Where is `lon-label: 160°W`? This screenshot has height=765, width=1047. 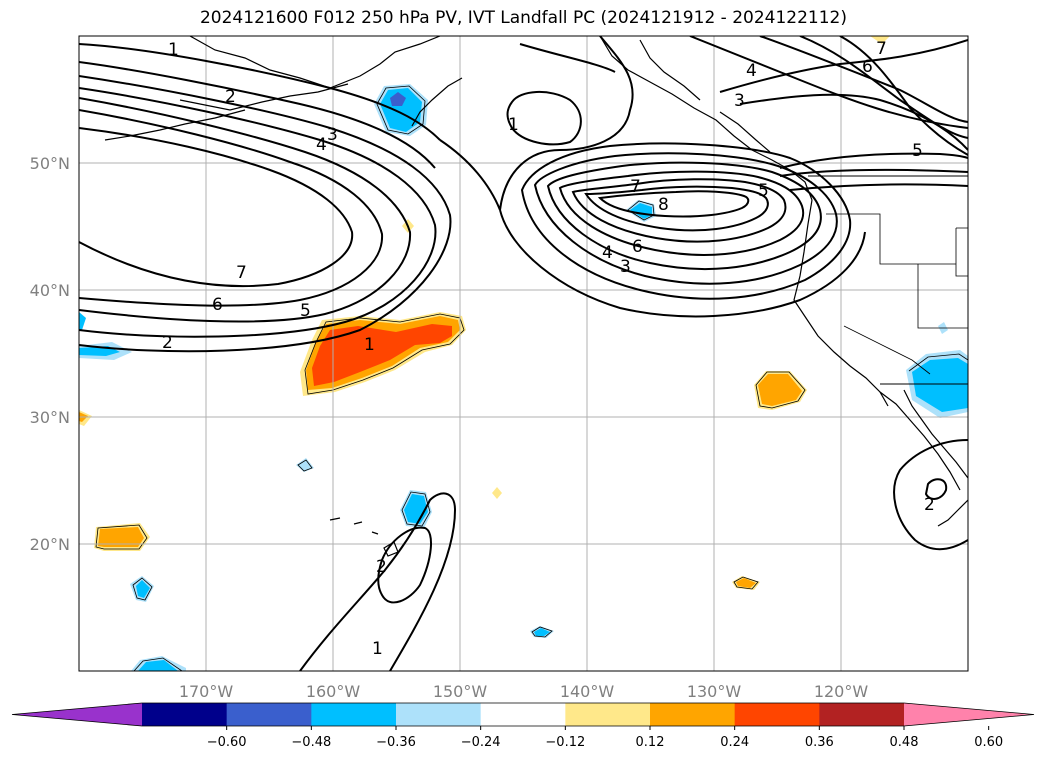
lon-label: 160°W is located at coordinates (333, 691).